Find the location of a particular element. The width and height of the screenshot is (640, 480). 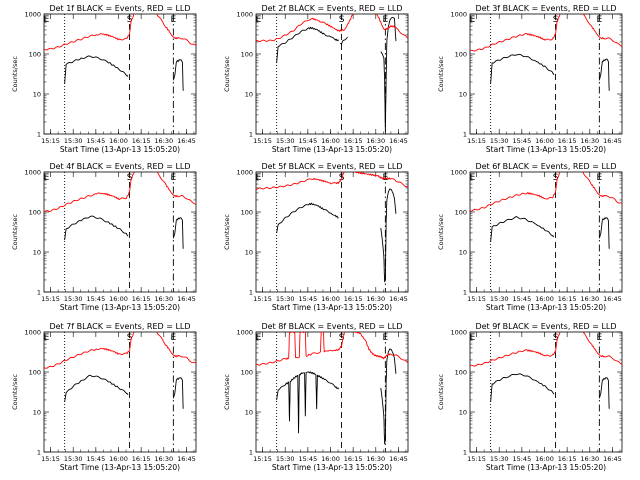

chart-title: Det 5f BLACK = Events, RED = LLD is located at coordinates (331, 166).